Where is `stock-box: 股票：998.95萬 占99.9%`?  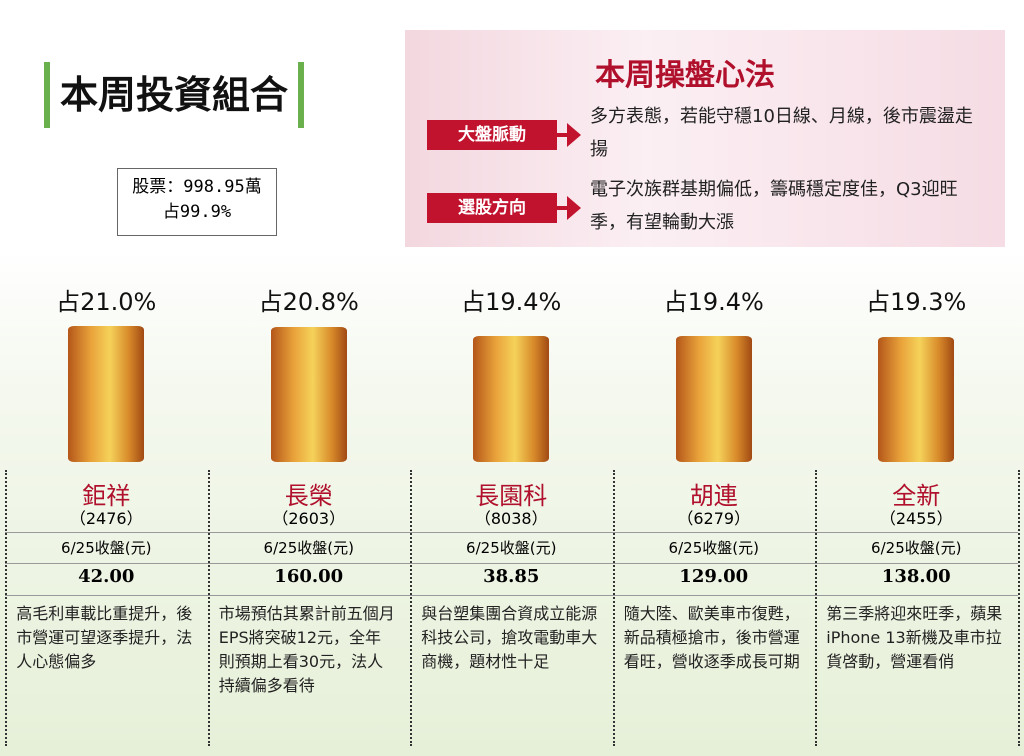 stock-box: 股票：998.95萬 占99.9% is located at coordinates (197, 202).